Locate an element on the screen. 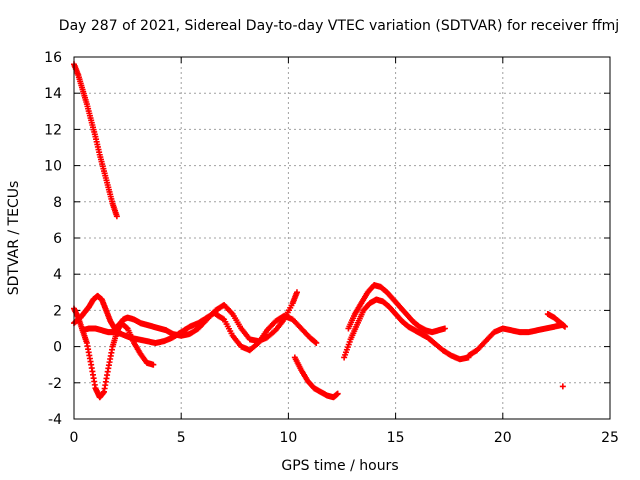 This screenshot has width=640, height=480. y-tick-label: 0 is located at coordinates (57, 348).